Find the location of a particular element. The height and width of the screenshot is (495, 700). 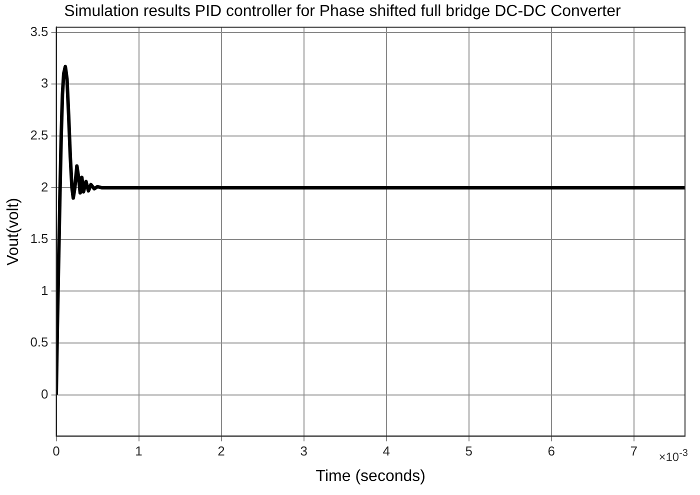

x-tick-label: 0 is located at coordinates (56, 451).